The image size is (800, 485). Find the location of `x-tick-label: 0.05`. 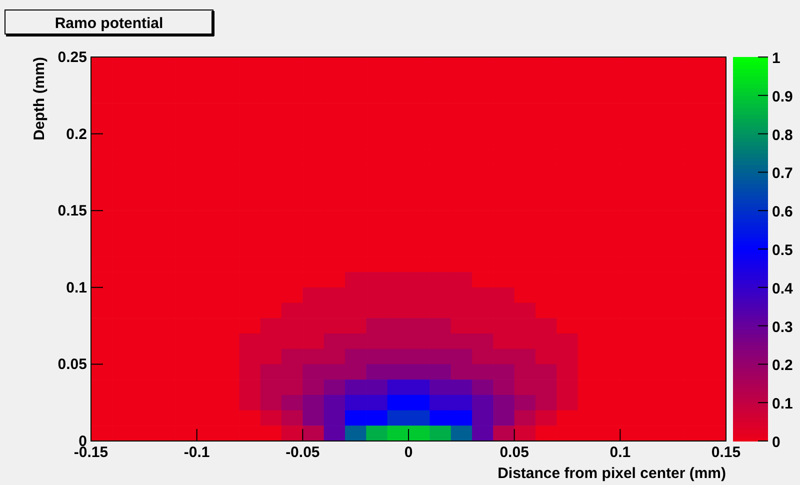

x-tick-label: 0.05 is located at coordinates (514, 452).